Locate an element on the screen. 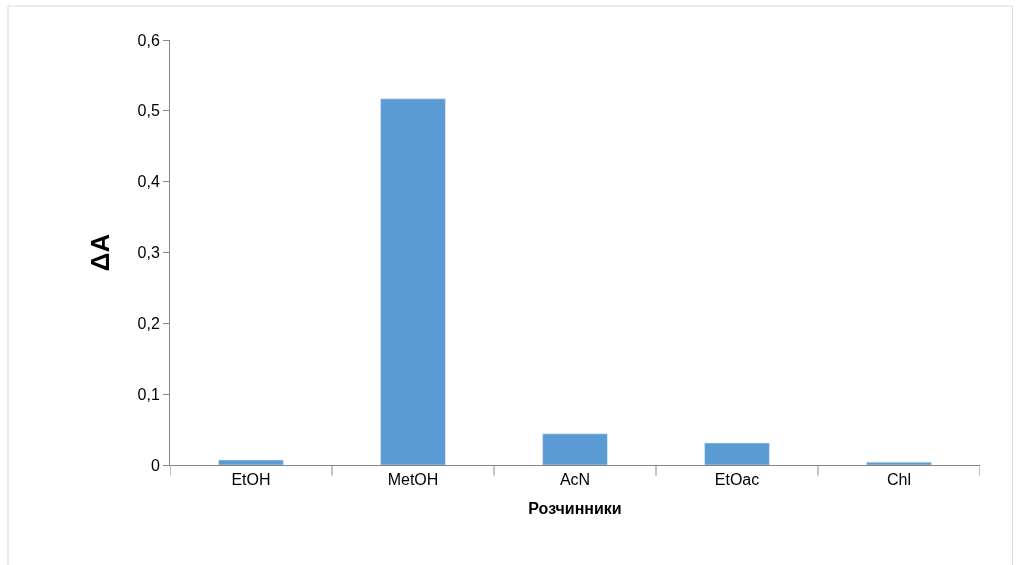 Image resolution: width=1020 pixels, height=565 pixels. y-tick-label: 0,4 is located at coordinates (148, 182).